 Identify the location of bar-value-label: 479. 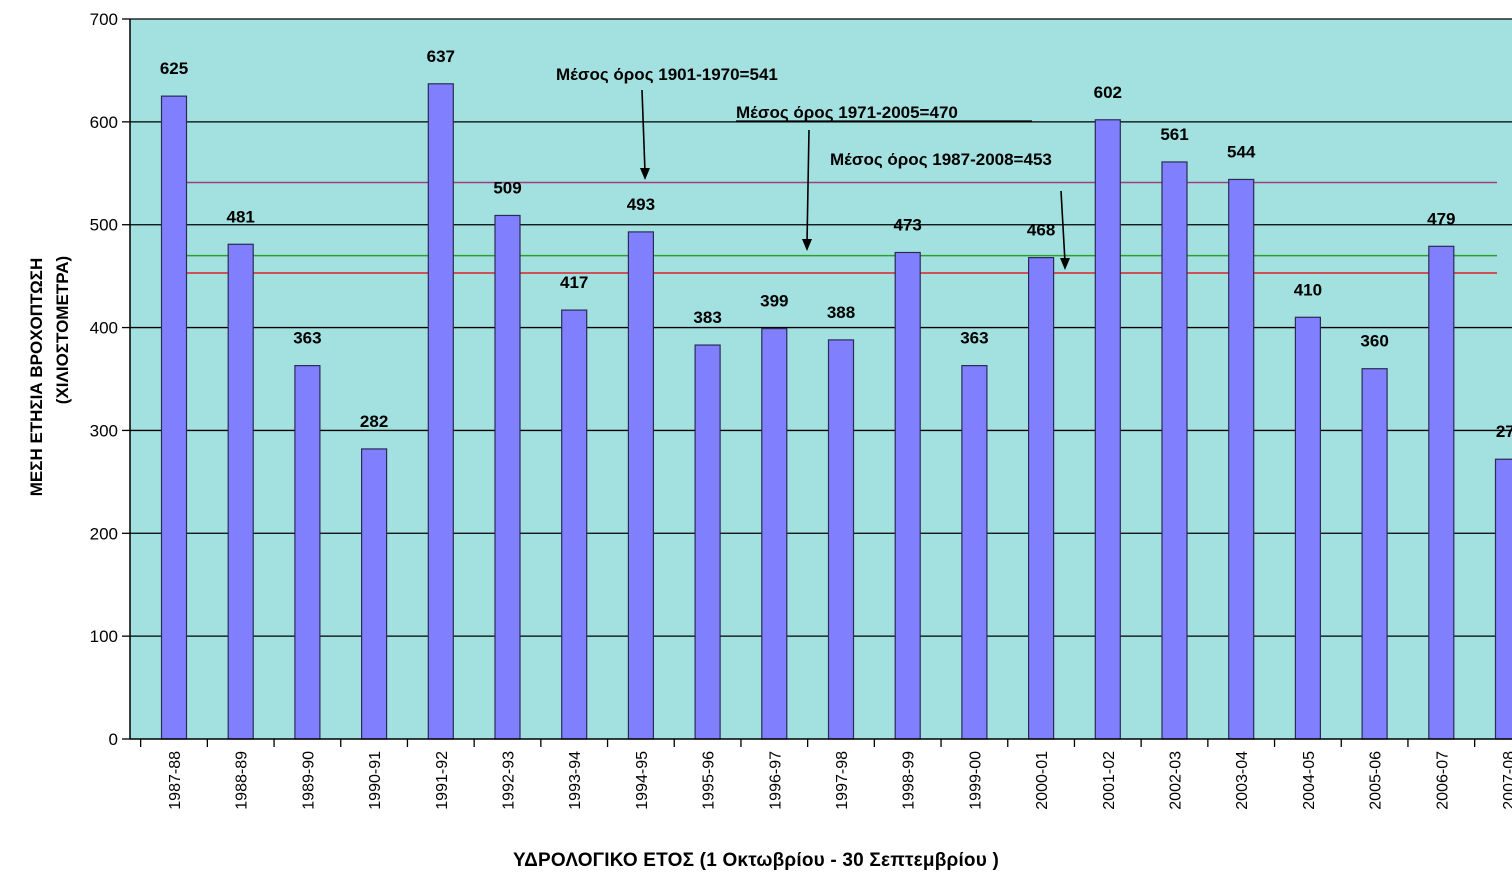
(1441, 218).